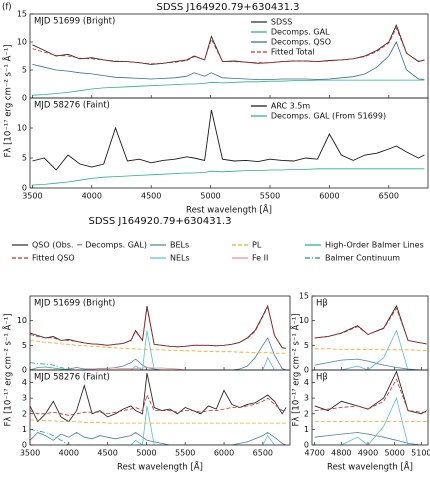  Describe the element at coordinates (72, 106) in the screenshot. I see `panel-label: MJD 58276 (Faint)` at that location.